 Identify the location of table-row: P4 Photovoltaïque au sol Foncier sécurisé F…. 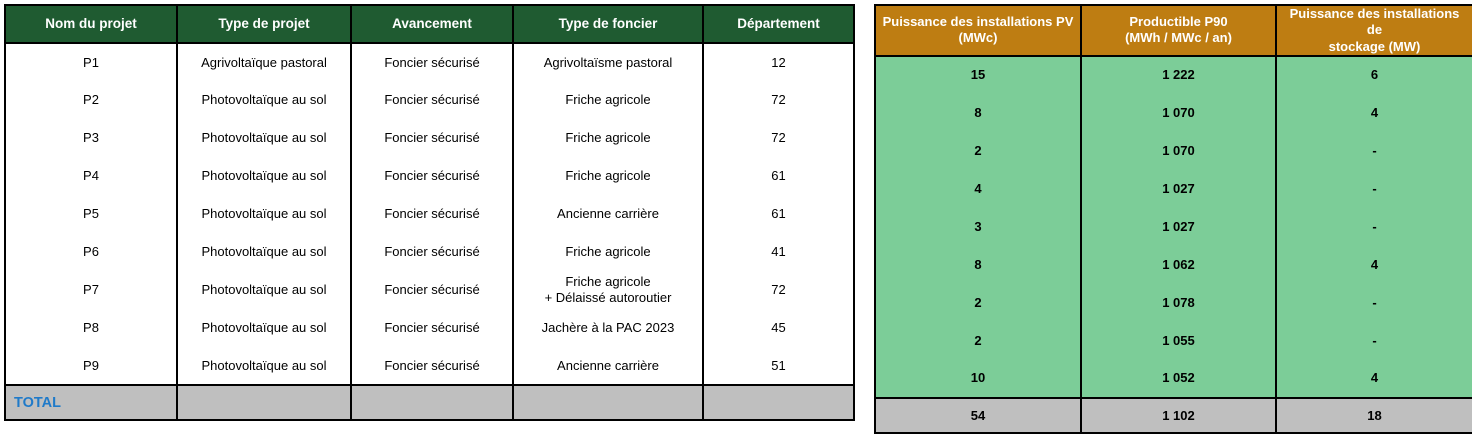
(429, 176).